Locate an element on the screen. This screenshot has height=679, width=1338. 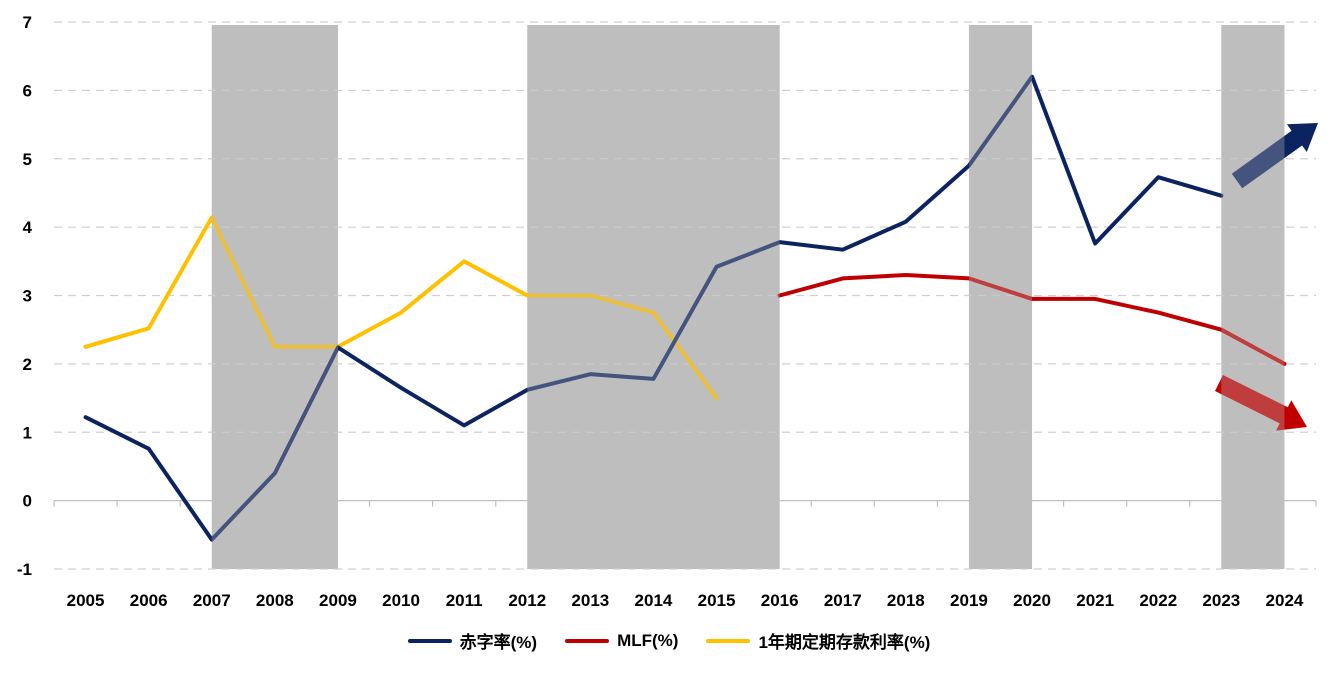
y-tick-label: 0 is located at coordinates (27, 501).